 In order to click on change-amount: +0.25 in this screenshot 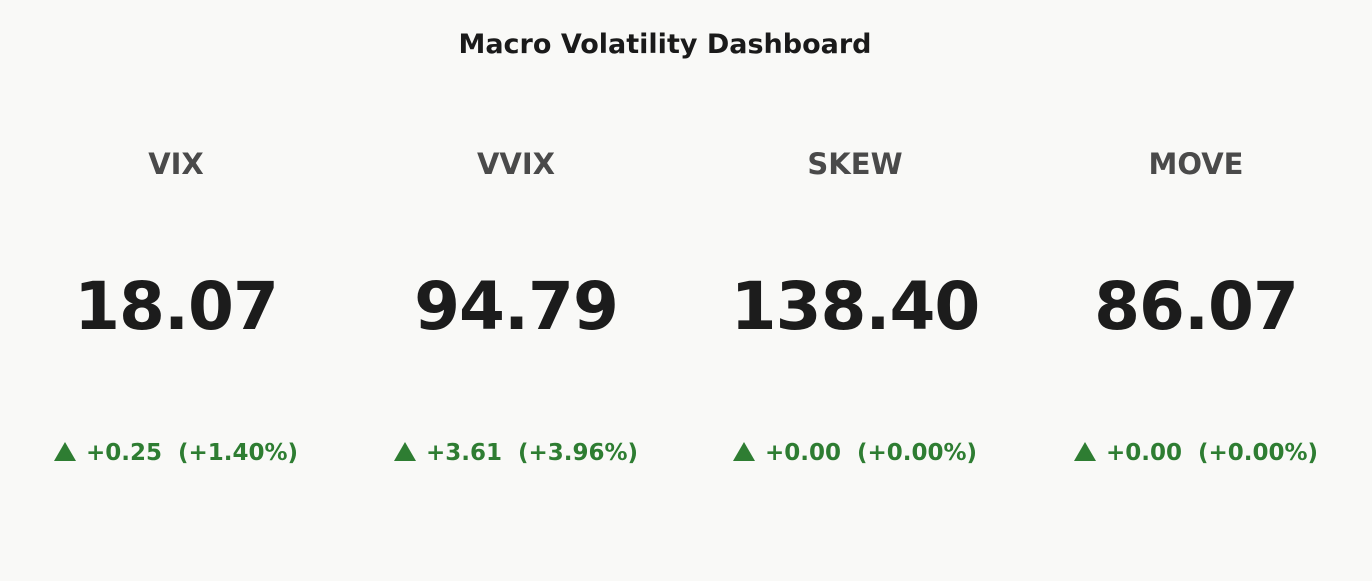, I will do `click(123, 453)`.